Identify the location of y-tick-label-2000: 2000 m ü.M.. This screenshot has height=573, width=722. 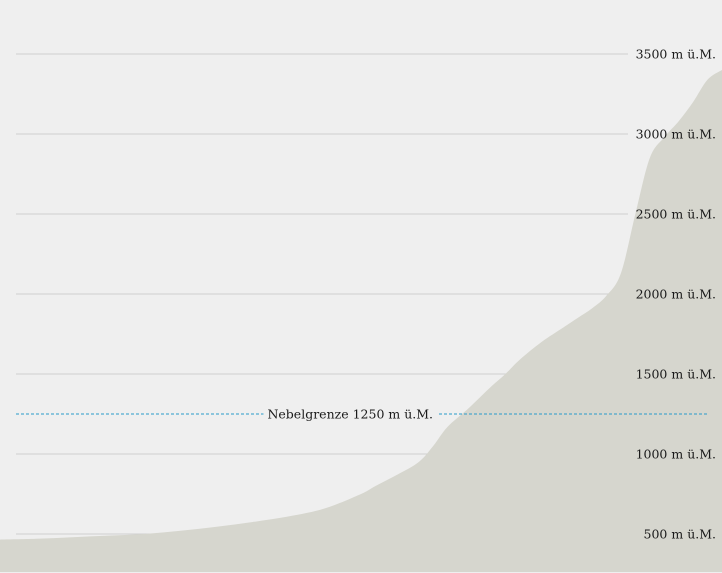
(676, 294).